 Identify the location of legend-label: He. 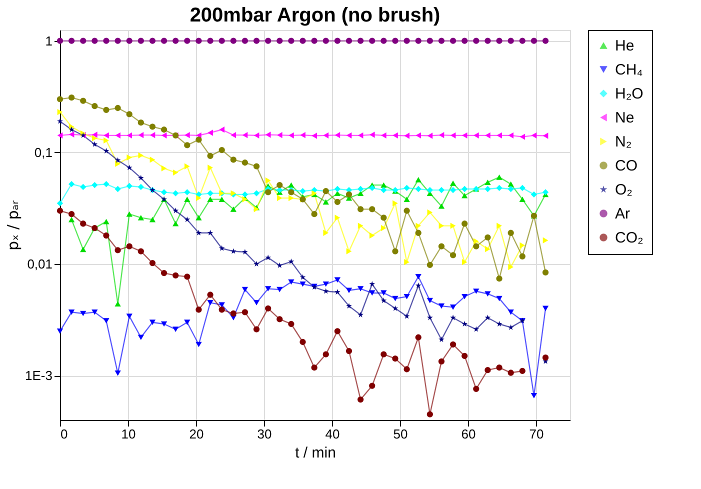
(624, 46).